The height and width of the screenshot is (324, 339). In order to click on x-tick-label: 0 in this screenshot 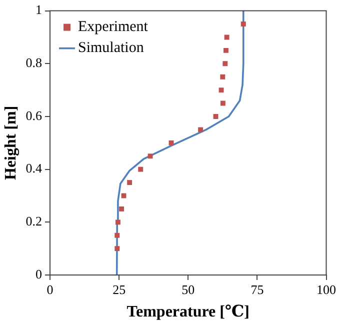, I will do `click(50, 290)`.